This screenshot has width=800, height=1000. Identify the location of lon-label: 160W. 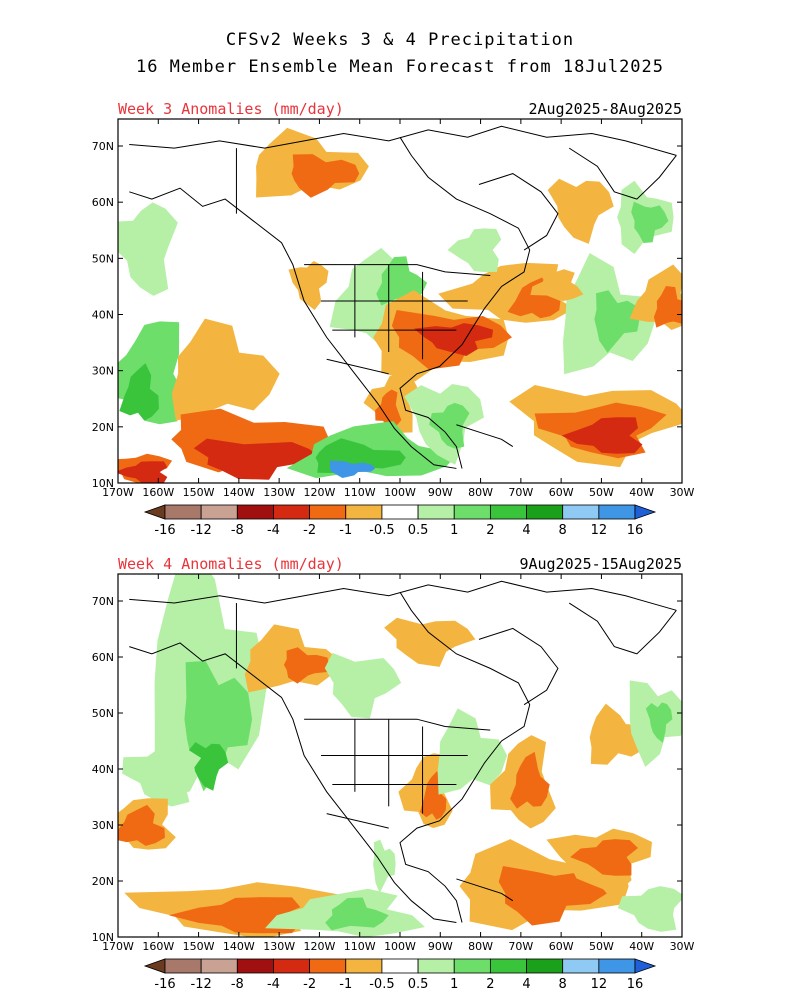
(158, 492).